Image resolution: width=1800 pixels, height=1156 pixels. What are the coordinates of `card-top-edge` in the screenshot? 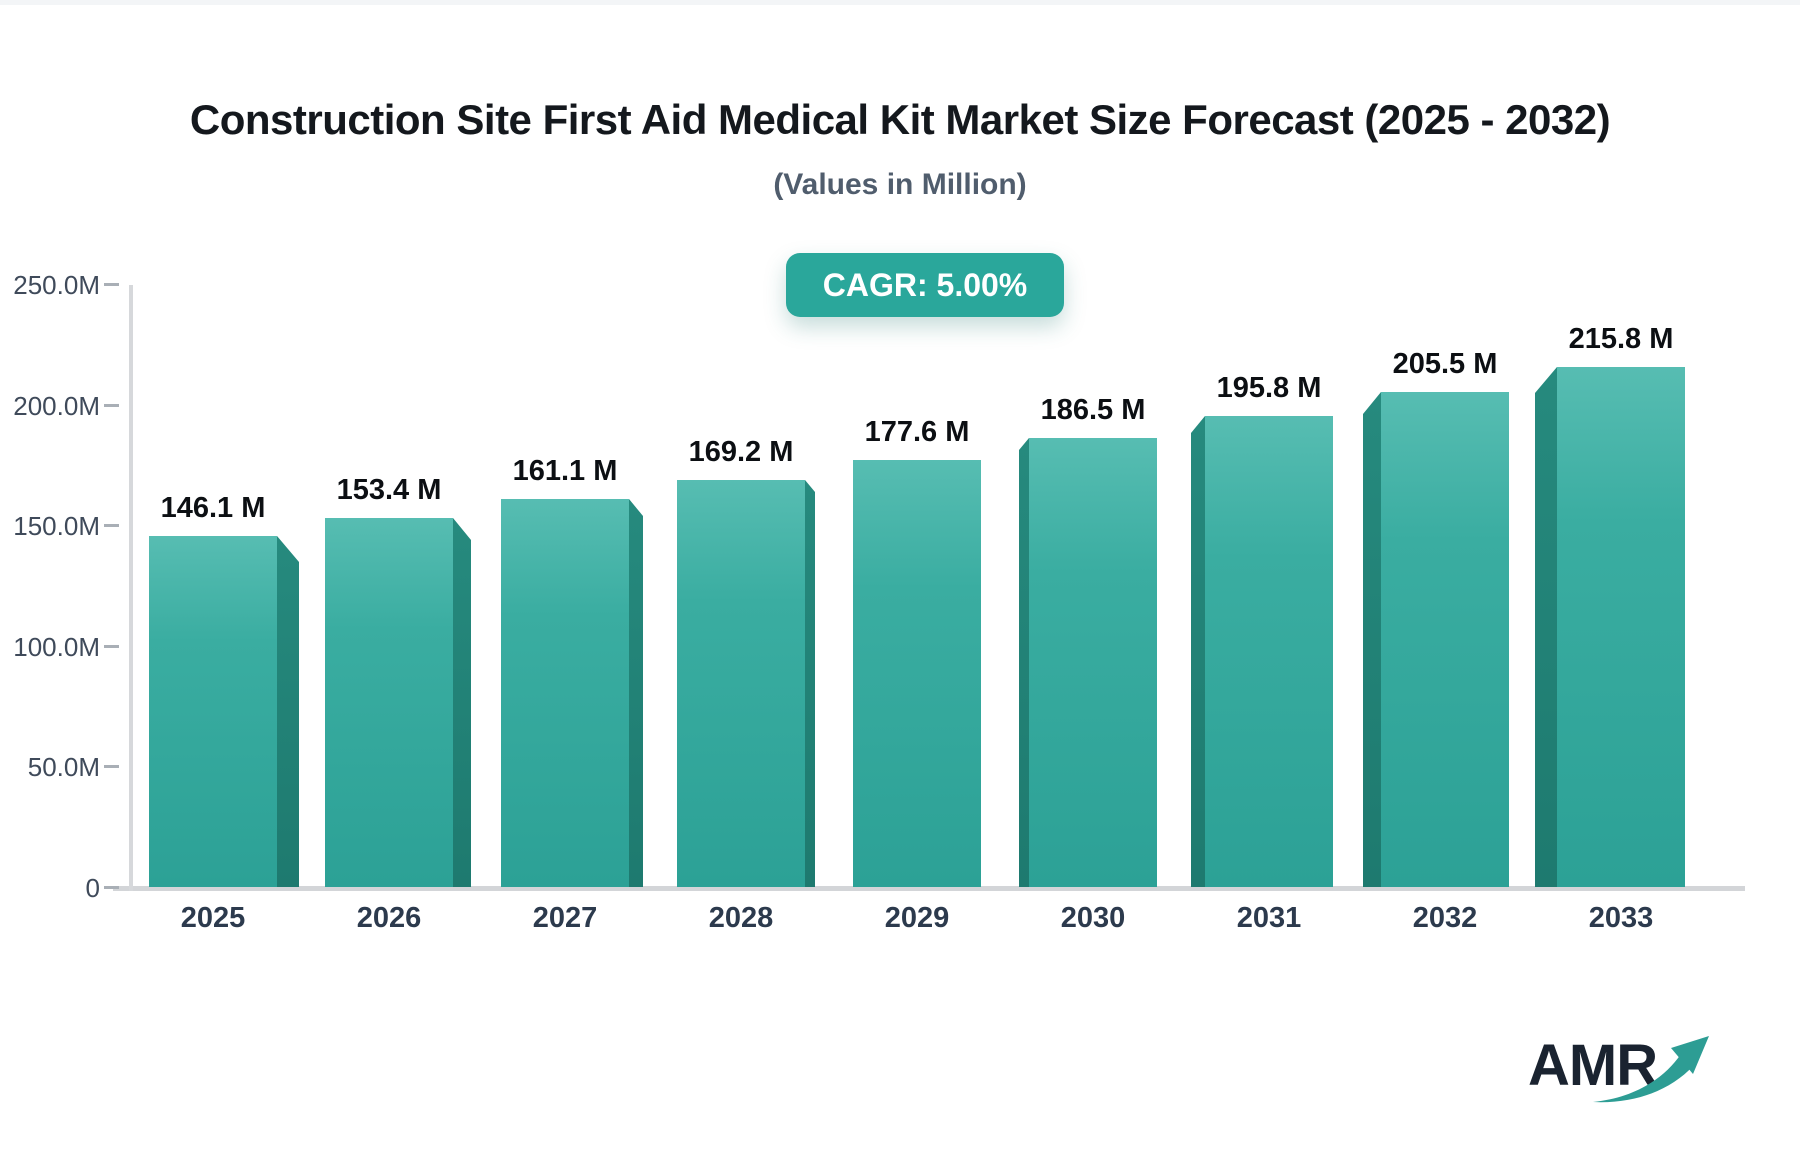 It's located at (900, 2).